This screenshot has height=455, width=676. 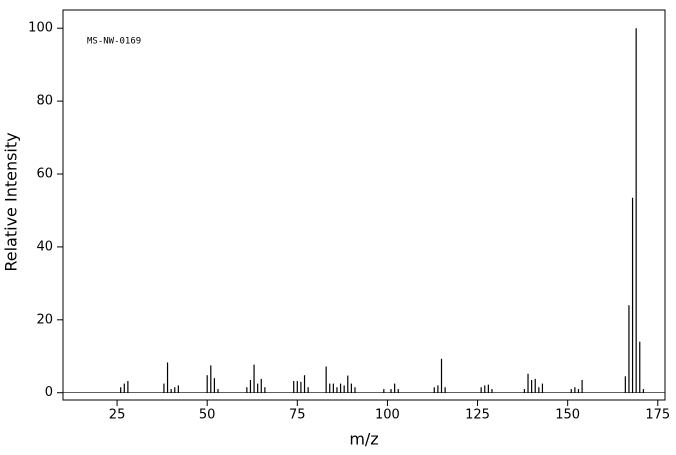 I want to click on x-tick-label: 50, so click(x=207, y=415).